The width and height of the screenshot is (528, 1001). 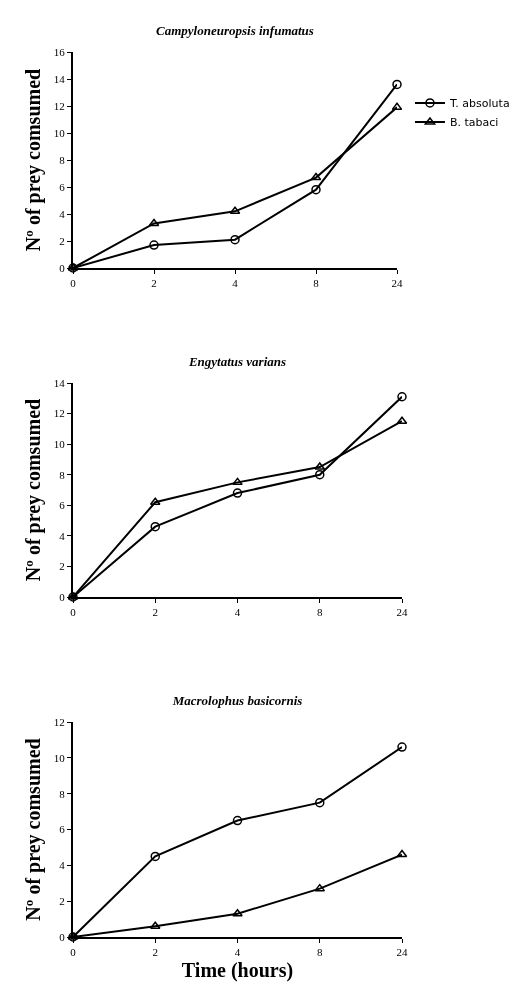 What do you see at coordinates (59, 51) in the screenshot?
I see `y-tick-label: 16` at bounding box center [59, 51].